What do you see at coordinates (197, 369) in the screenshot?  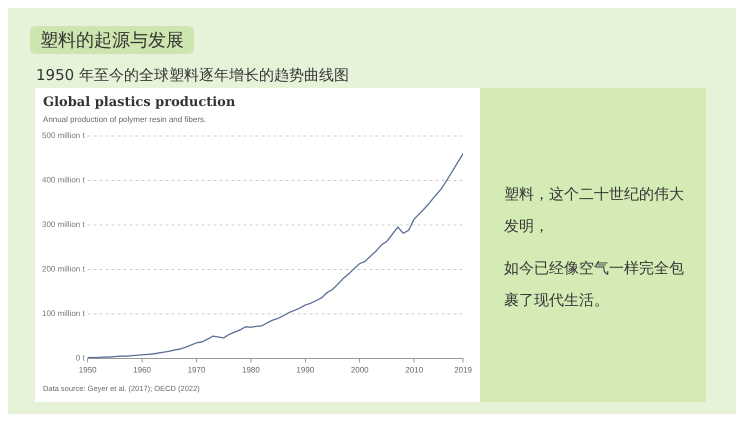 I see `x-tick-label: 1970` at bounding box center [197, 369].